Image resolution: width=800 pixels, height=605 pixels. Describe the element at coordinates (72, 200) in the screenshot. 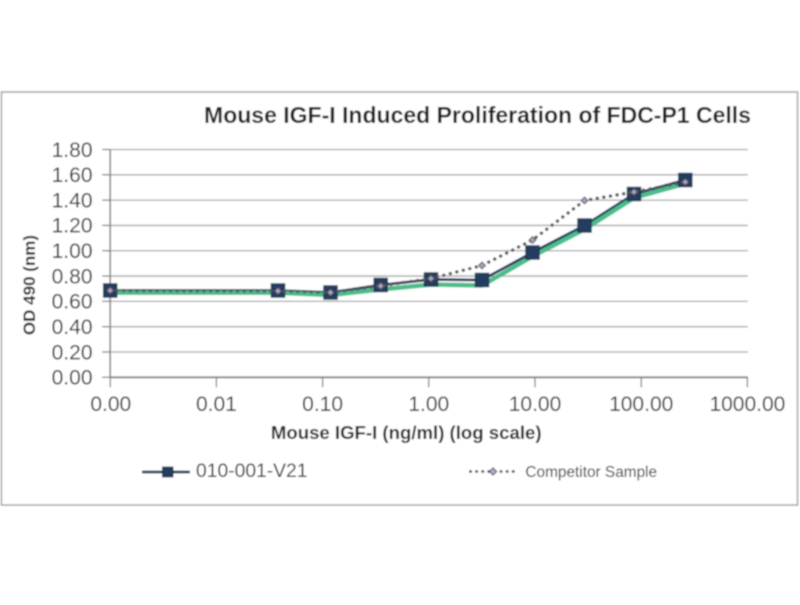

I see `svg-text: 1.40` at that location.